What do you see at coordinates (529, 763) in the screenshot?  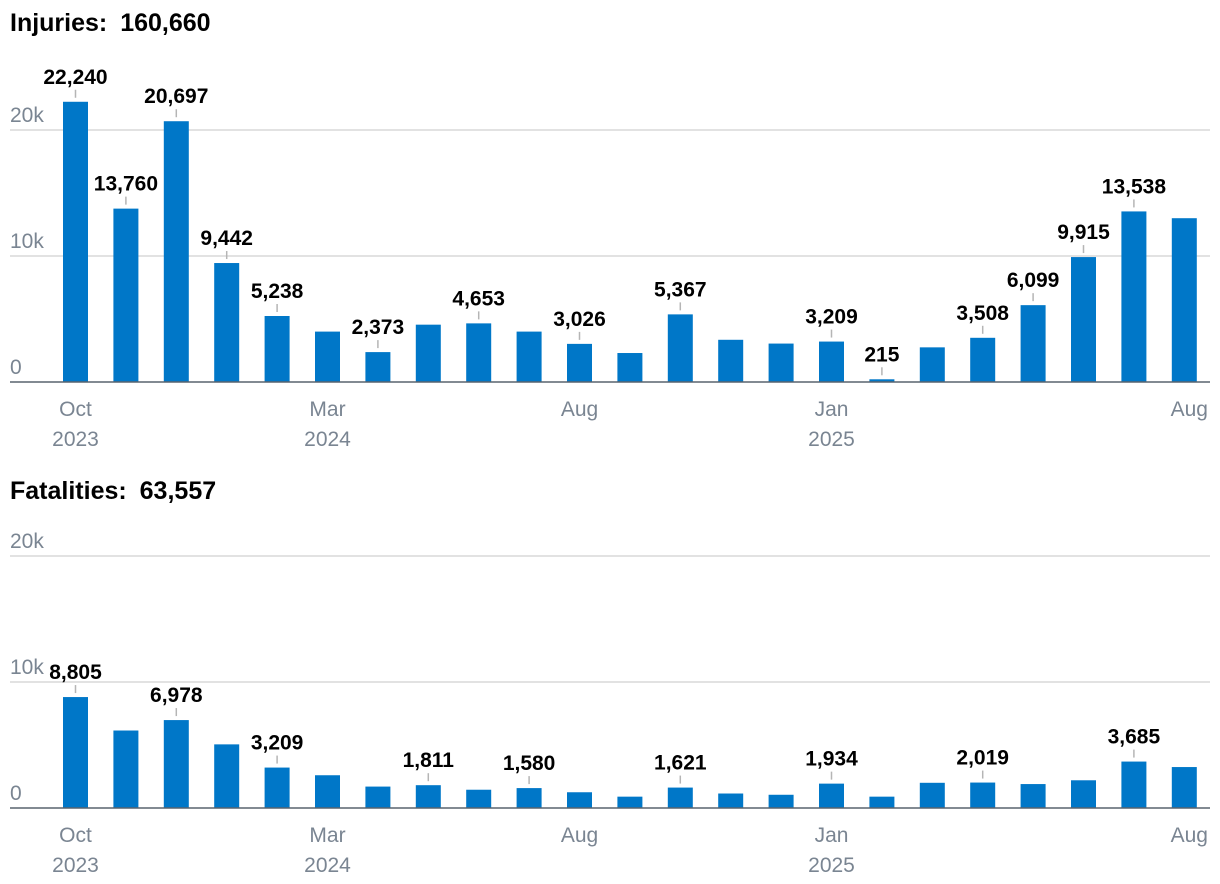 I see `fatalities-data-label: 1,580` at bounding box center [529, 763].